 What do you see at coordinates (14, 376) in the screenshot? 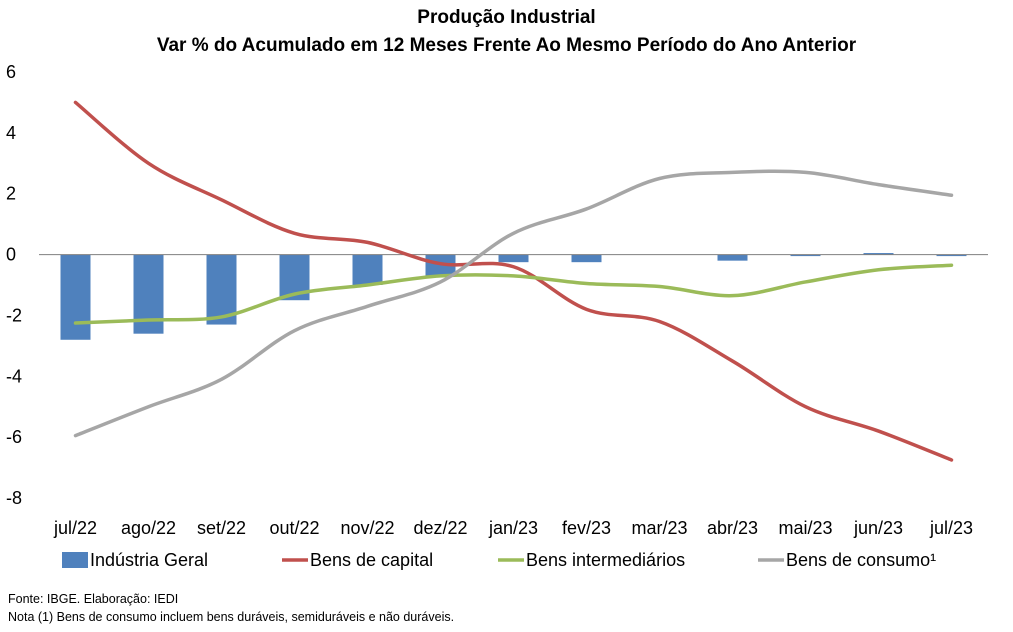
I see `y-tick-label: -4` at bounding box center [14, 376].